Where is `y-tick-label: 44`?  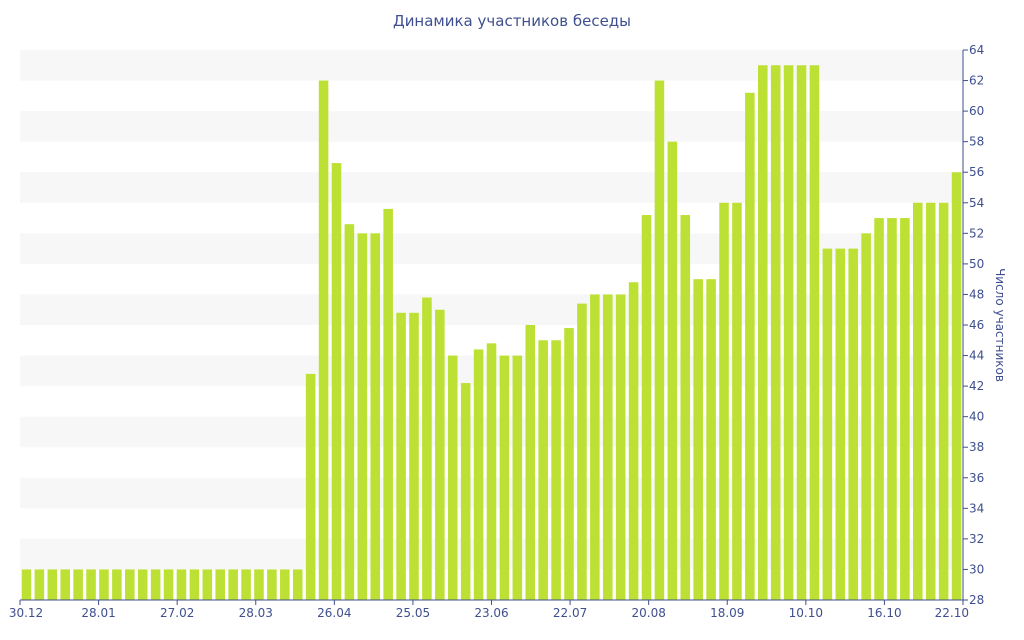
y-tick-label: 44 is located at coordinates (976, 356).